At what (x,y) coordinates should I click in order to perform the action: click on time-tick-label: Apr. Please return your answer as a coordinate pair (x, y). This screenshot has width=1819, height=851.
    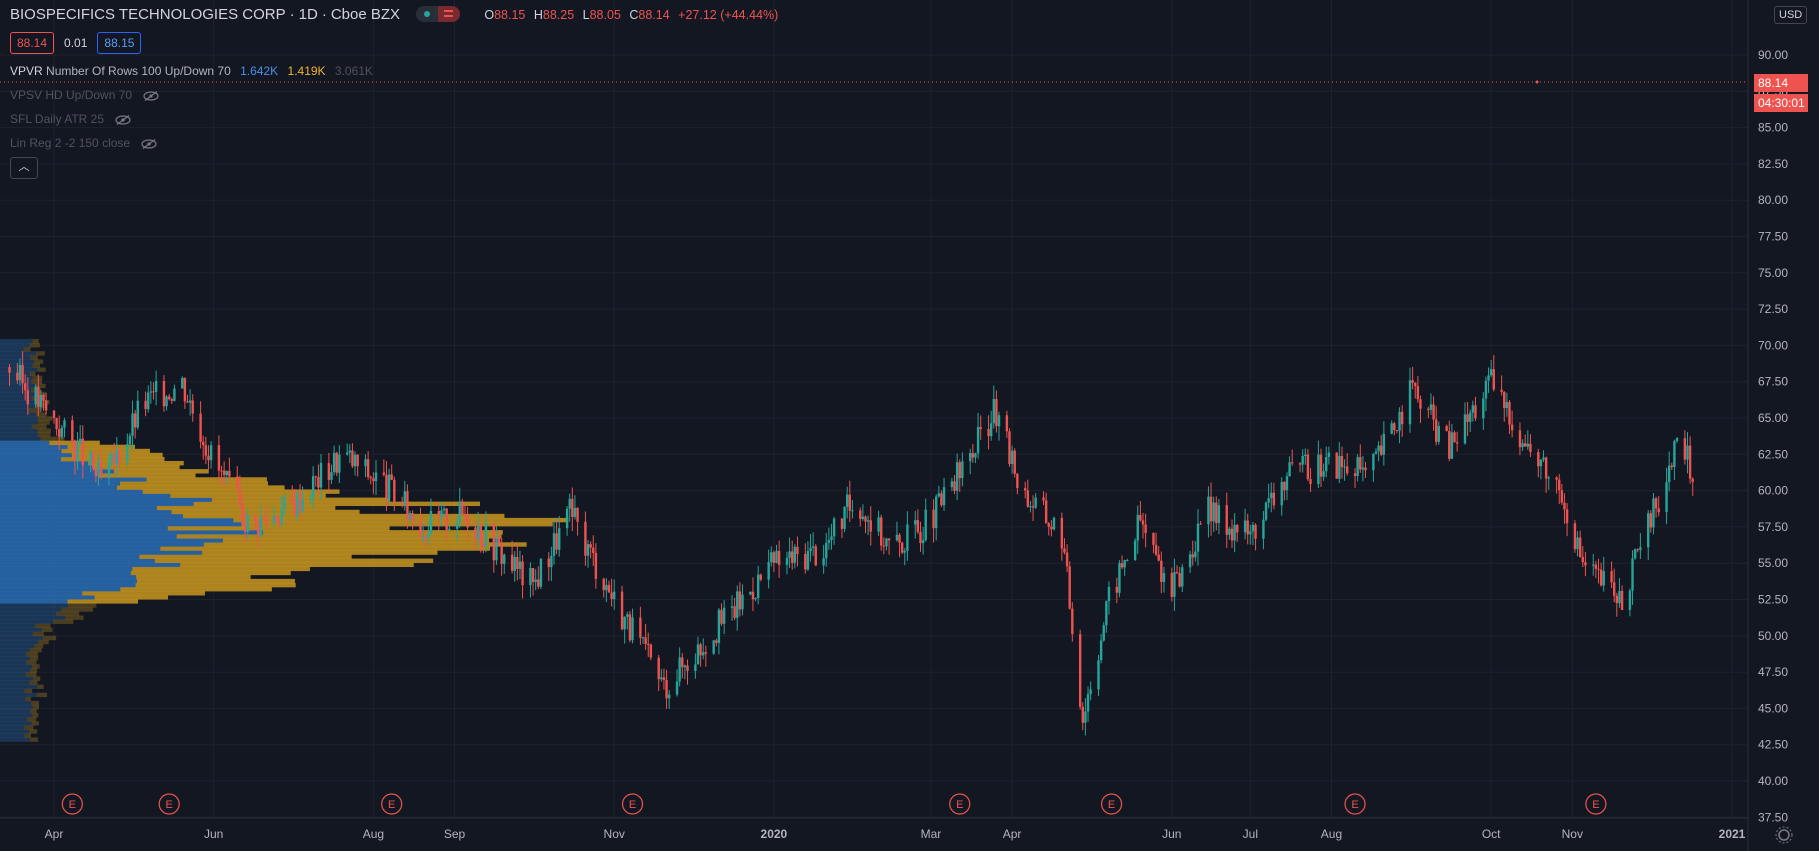
    Looking at the image, I should click on (54, 834).